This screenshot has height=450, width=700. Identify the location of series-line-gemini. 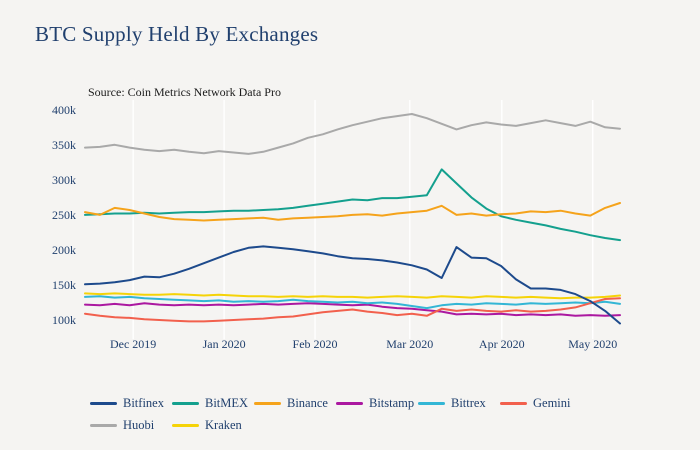
(352, 310).